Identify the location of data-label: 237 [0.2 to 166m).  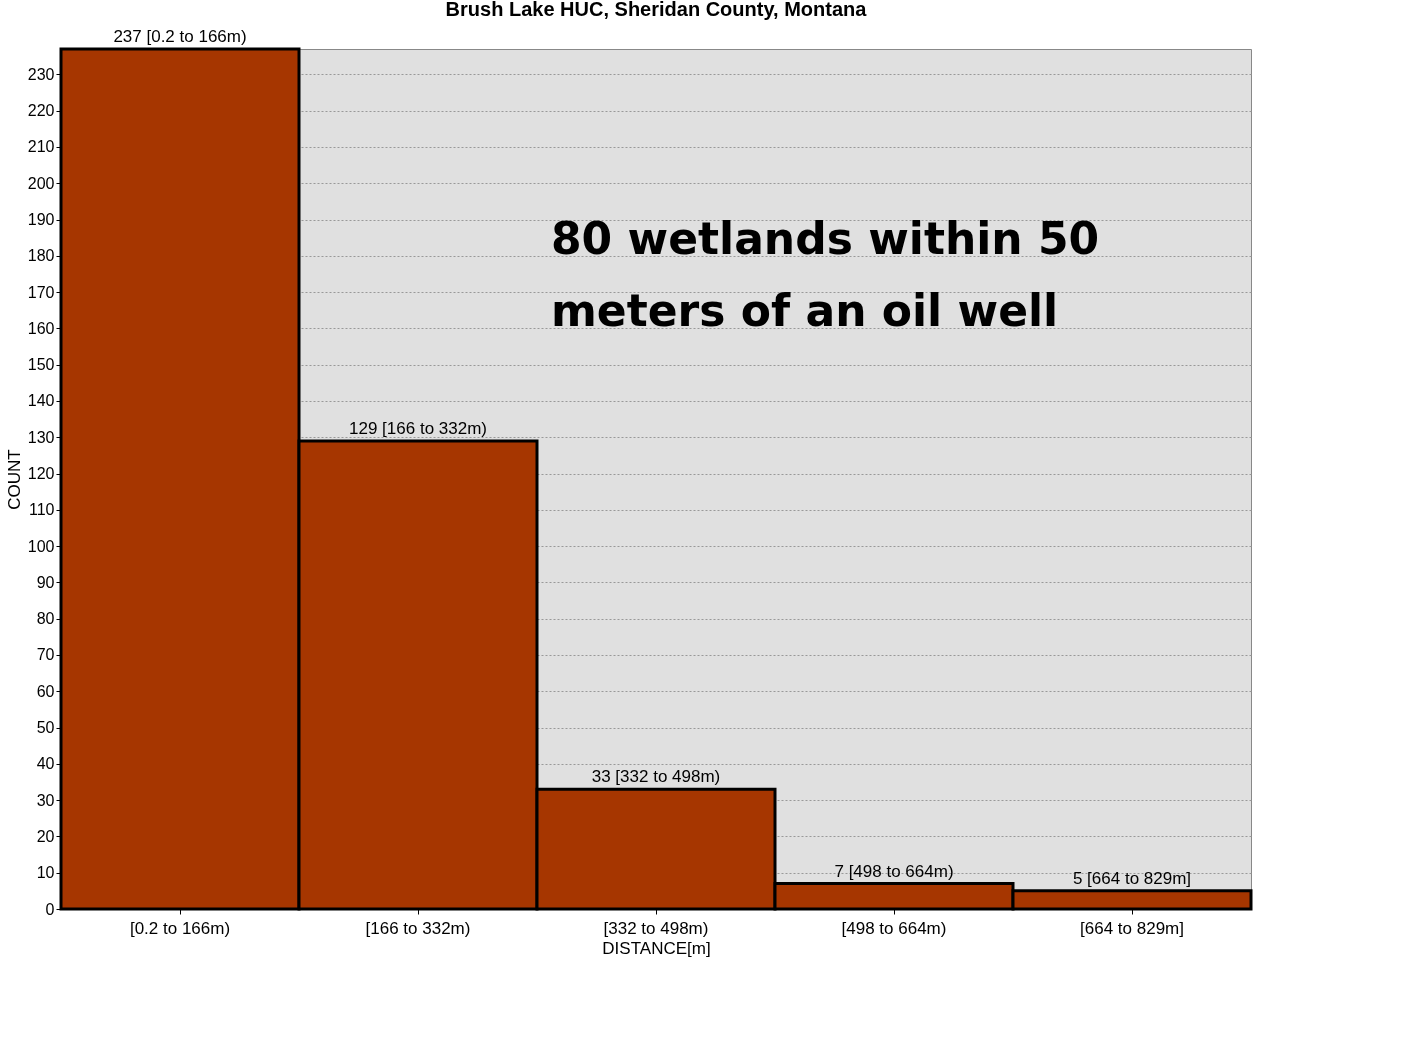
(180, 36).